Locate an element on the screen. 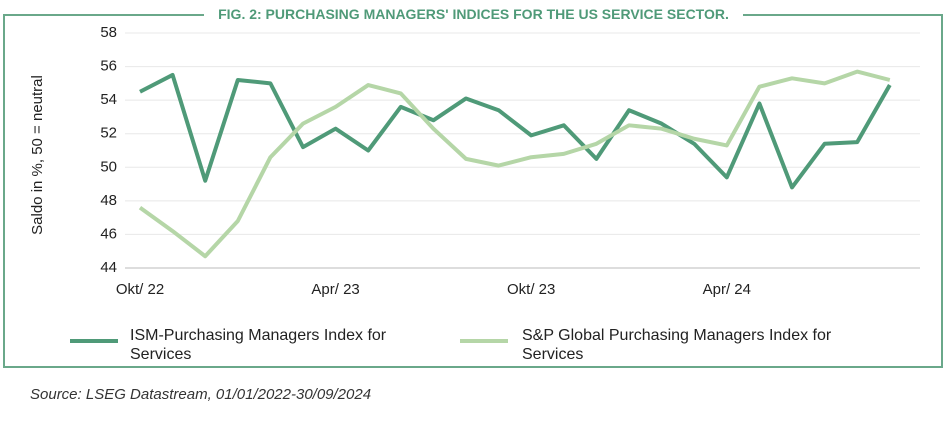  x-tick-label: Apr/ 24 is located at coordinates (727, 289).